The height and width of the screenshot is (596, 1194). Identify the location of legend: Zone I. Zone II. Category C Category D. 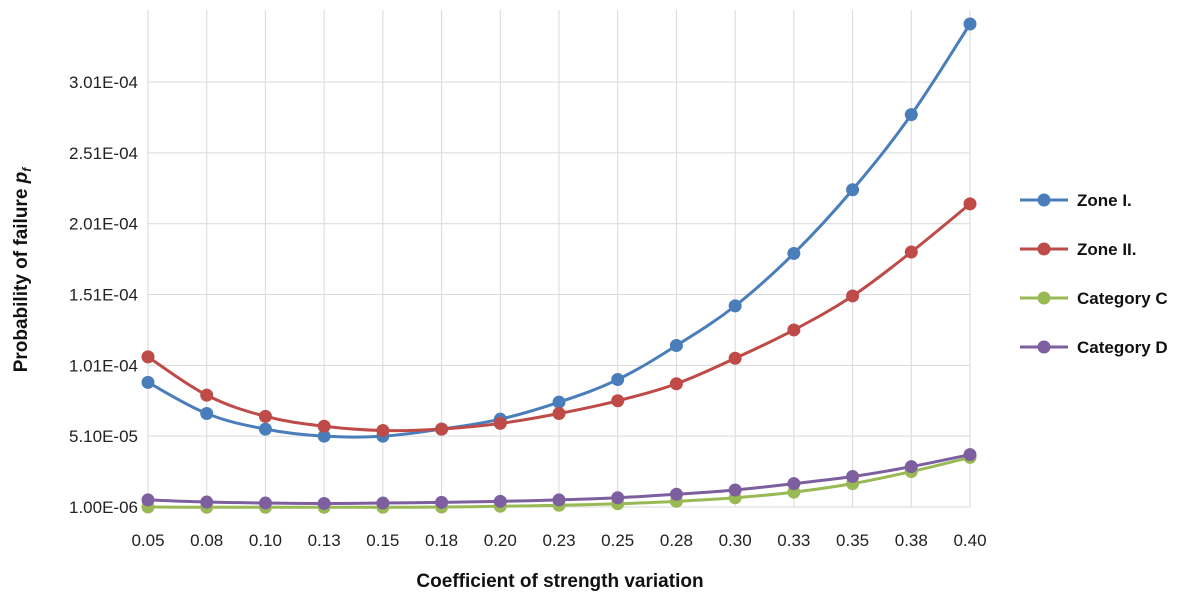
(1094, 274).